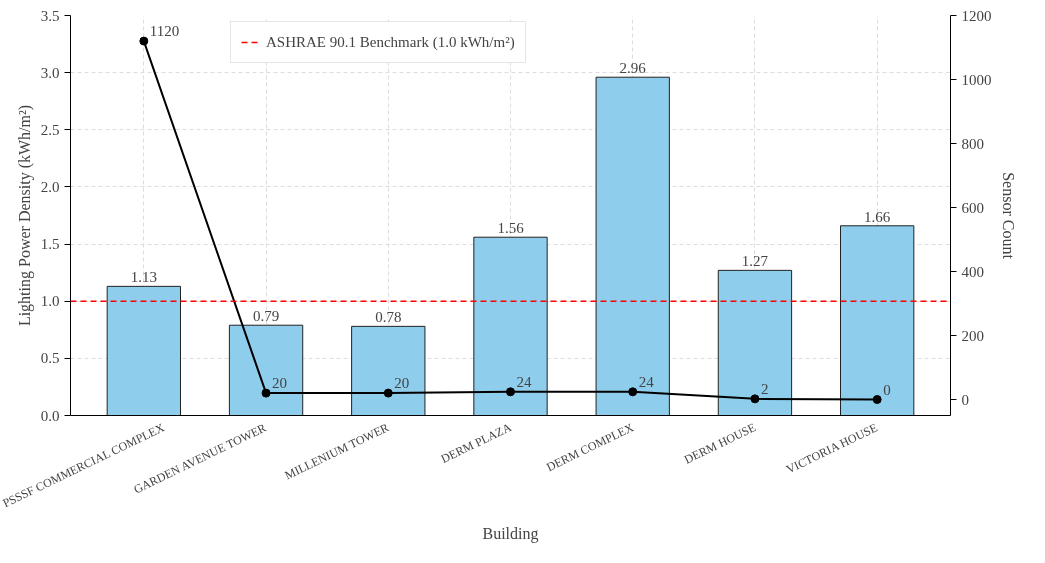  What do you see at coordinates (887, 389) in the screenshot?
I see `data-label: 0` at bounding box center [887, 389].